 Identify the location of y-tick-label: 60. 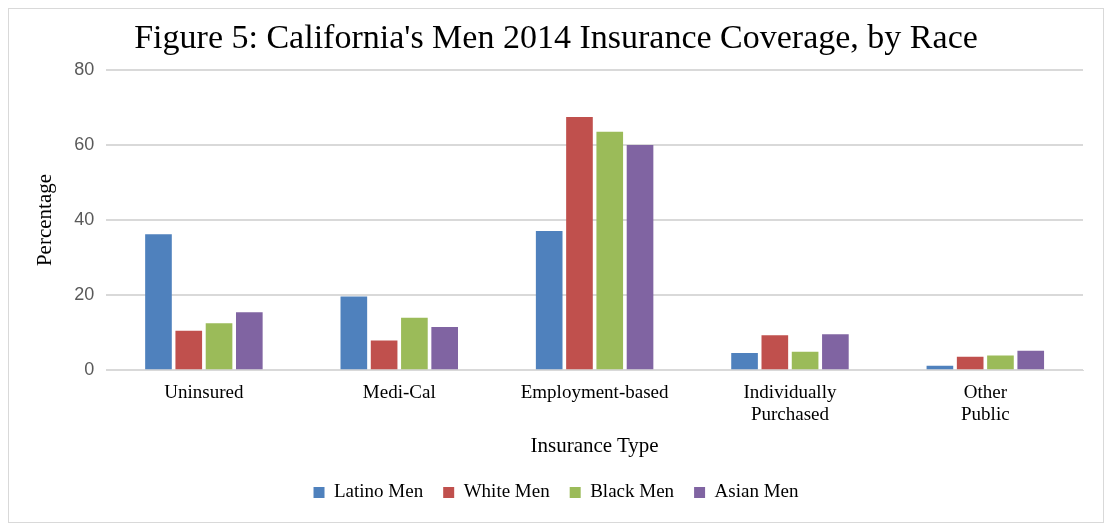
(84, 143).